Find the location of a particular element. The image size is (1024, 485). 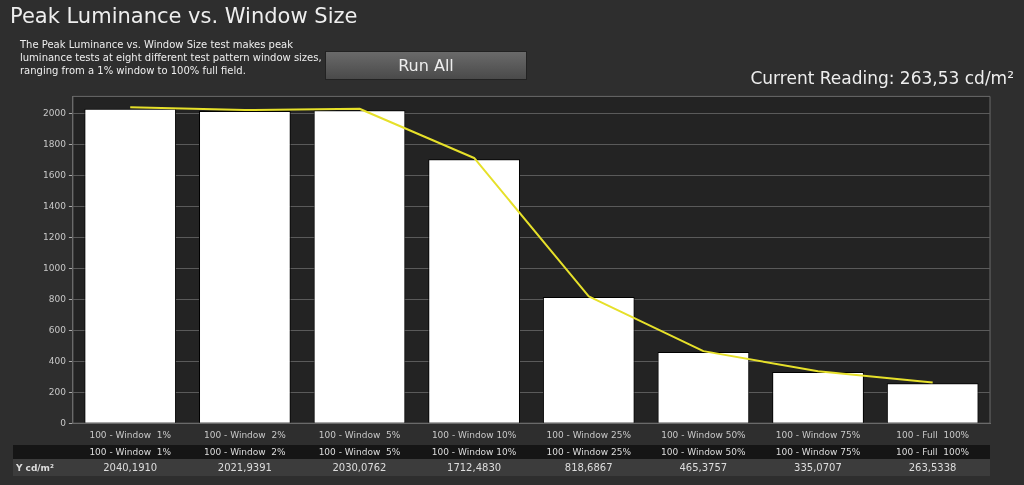

y-tick-label: 0 is located at coordinates (63, 422).